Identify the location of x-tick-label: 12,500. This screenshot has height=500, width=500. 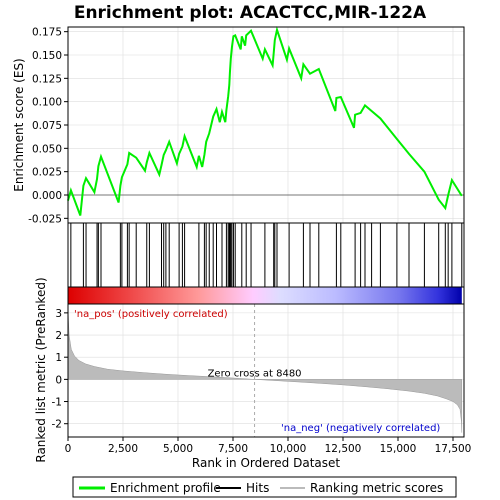
(343, 449).